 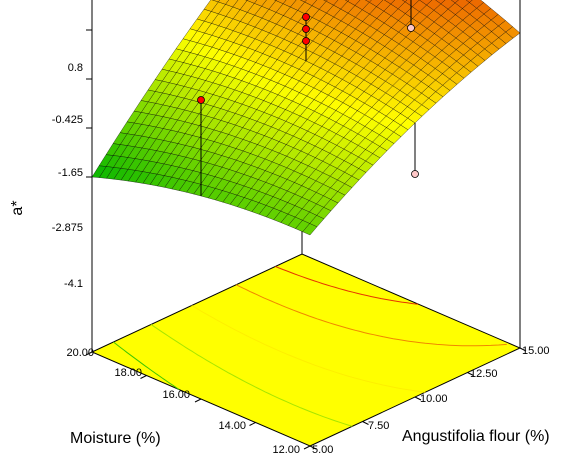 I want to click on z-axis: 0.8 -0.425 -1.65 -2.875 -4.1 a*, so click(x=46, y=176).